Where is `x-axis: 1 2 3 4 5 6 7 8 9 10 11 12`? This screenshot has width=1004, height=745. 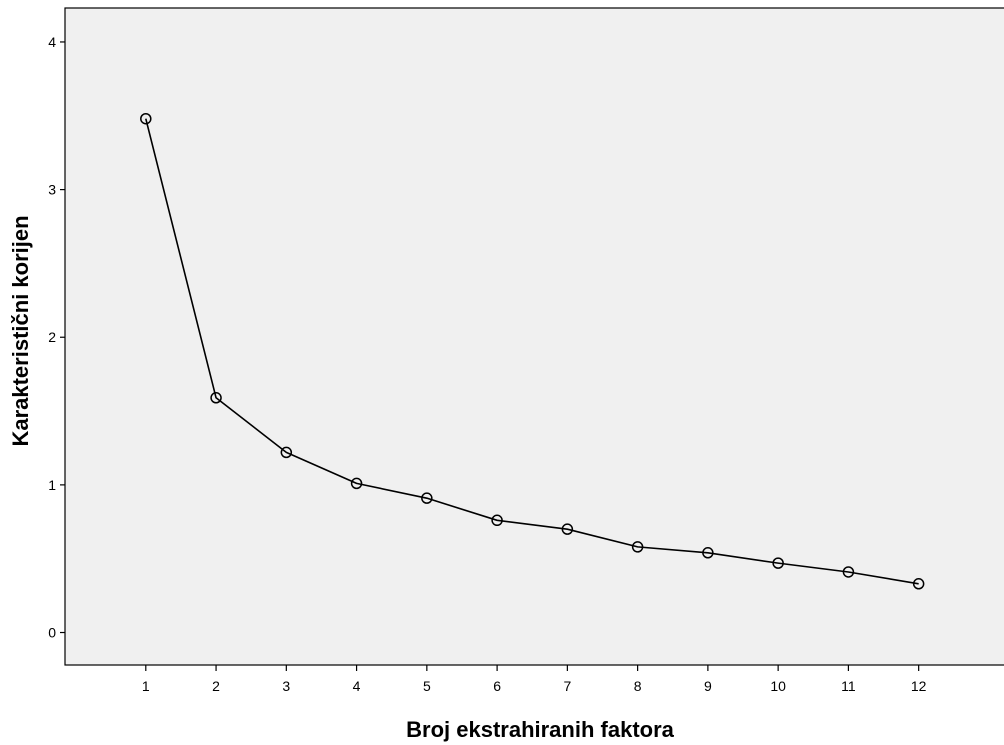
x-axis: 1 2 3 4 5 6 7 8 9 10 11 12 is located at coordinates (534, 679).